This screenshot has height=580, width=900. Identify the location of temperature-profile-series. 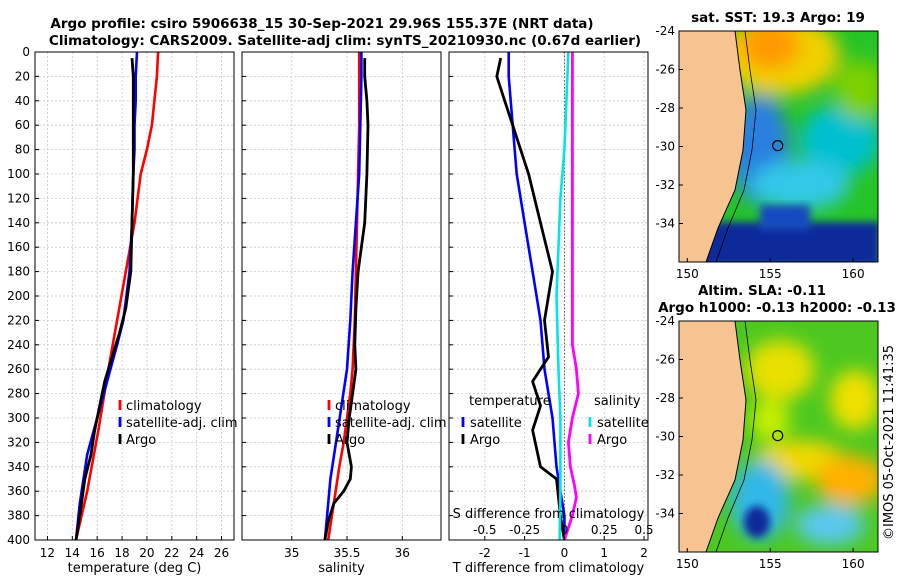
(117, 296).